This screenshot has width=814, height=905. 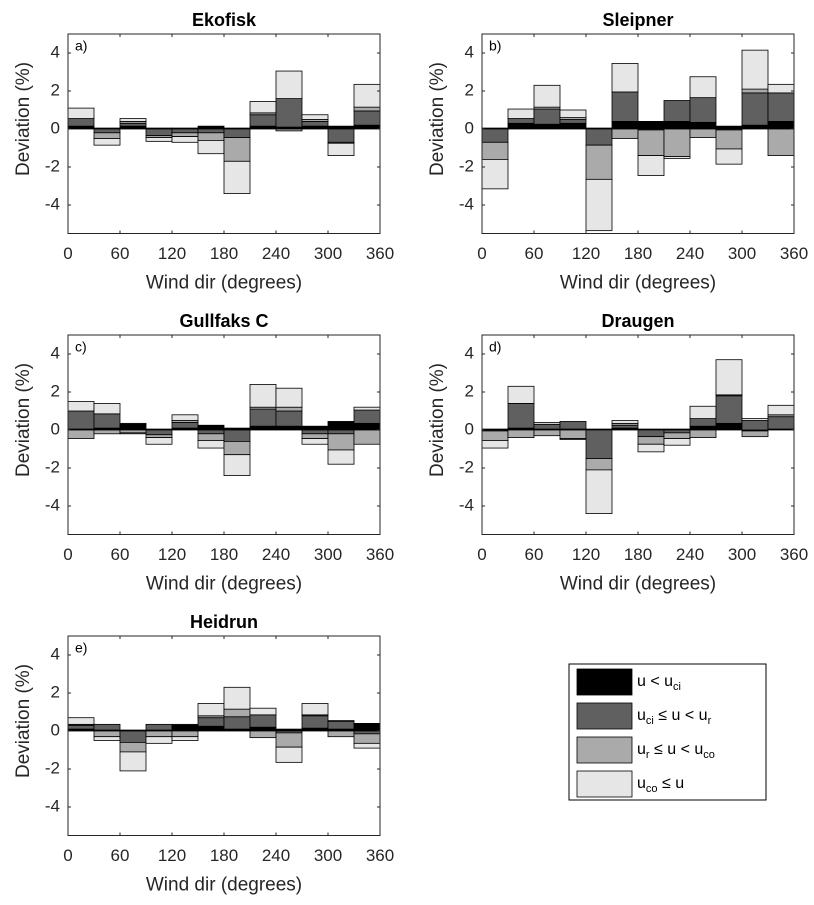 I want to click on x-tick-label: 180, so click(x=638, y=253).